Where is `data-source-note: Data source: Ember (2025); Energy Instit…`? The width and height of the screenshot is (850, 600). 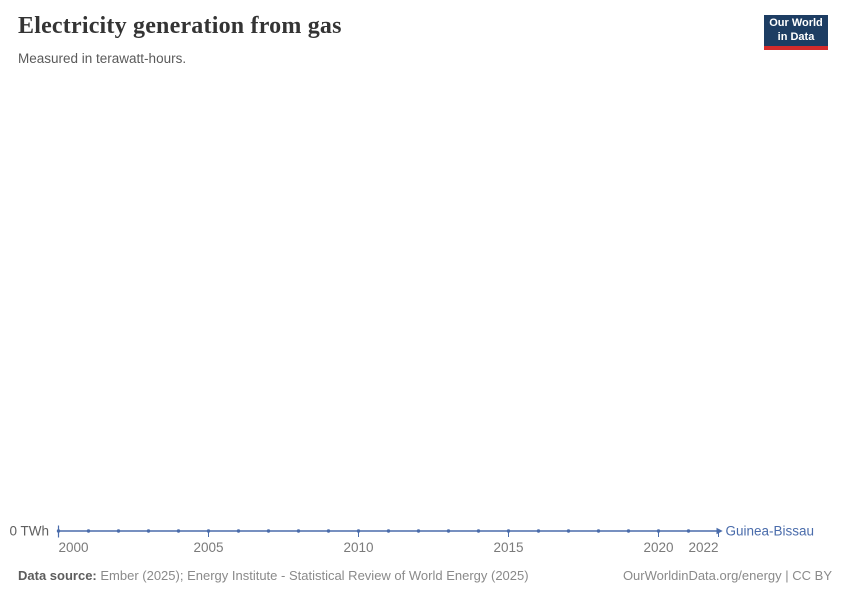 data-source-note: Data source: Ember (2025); Energy Instit… is located at coordinates (273, 575).